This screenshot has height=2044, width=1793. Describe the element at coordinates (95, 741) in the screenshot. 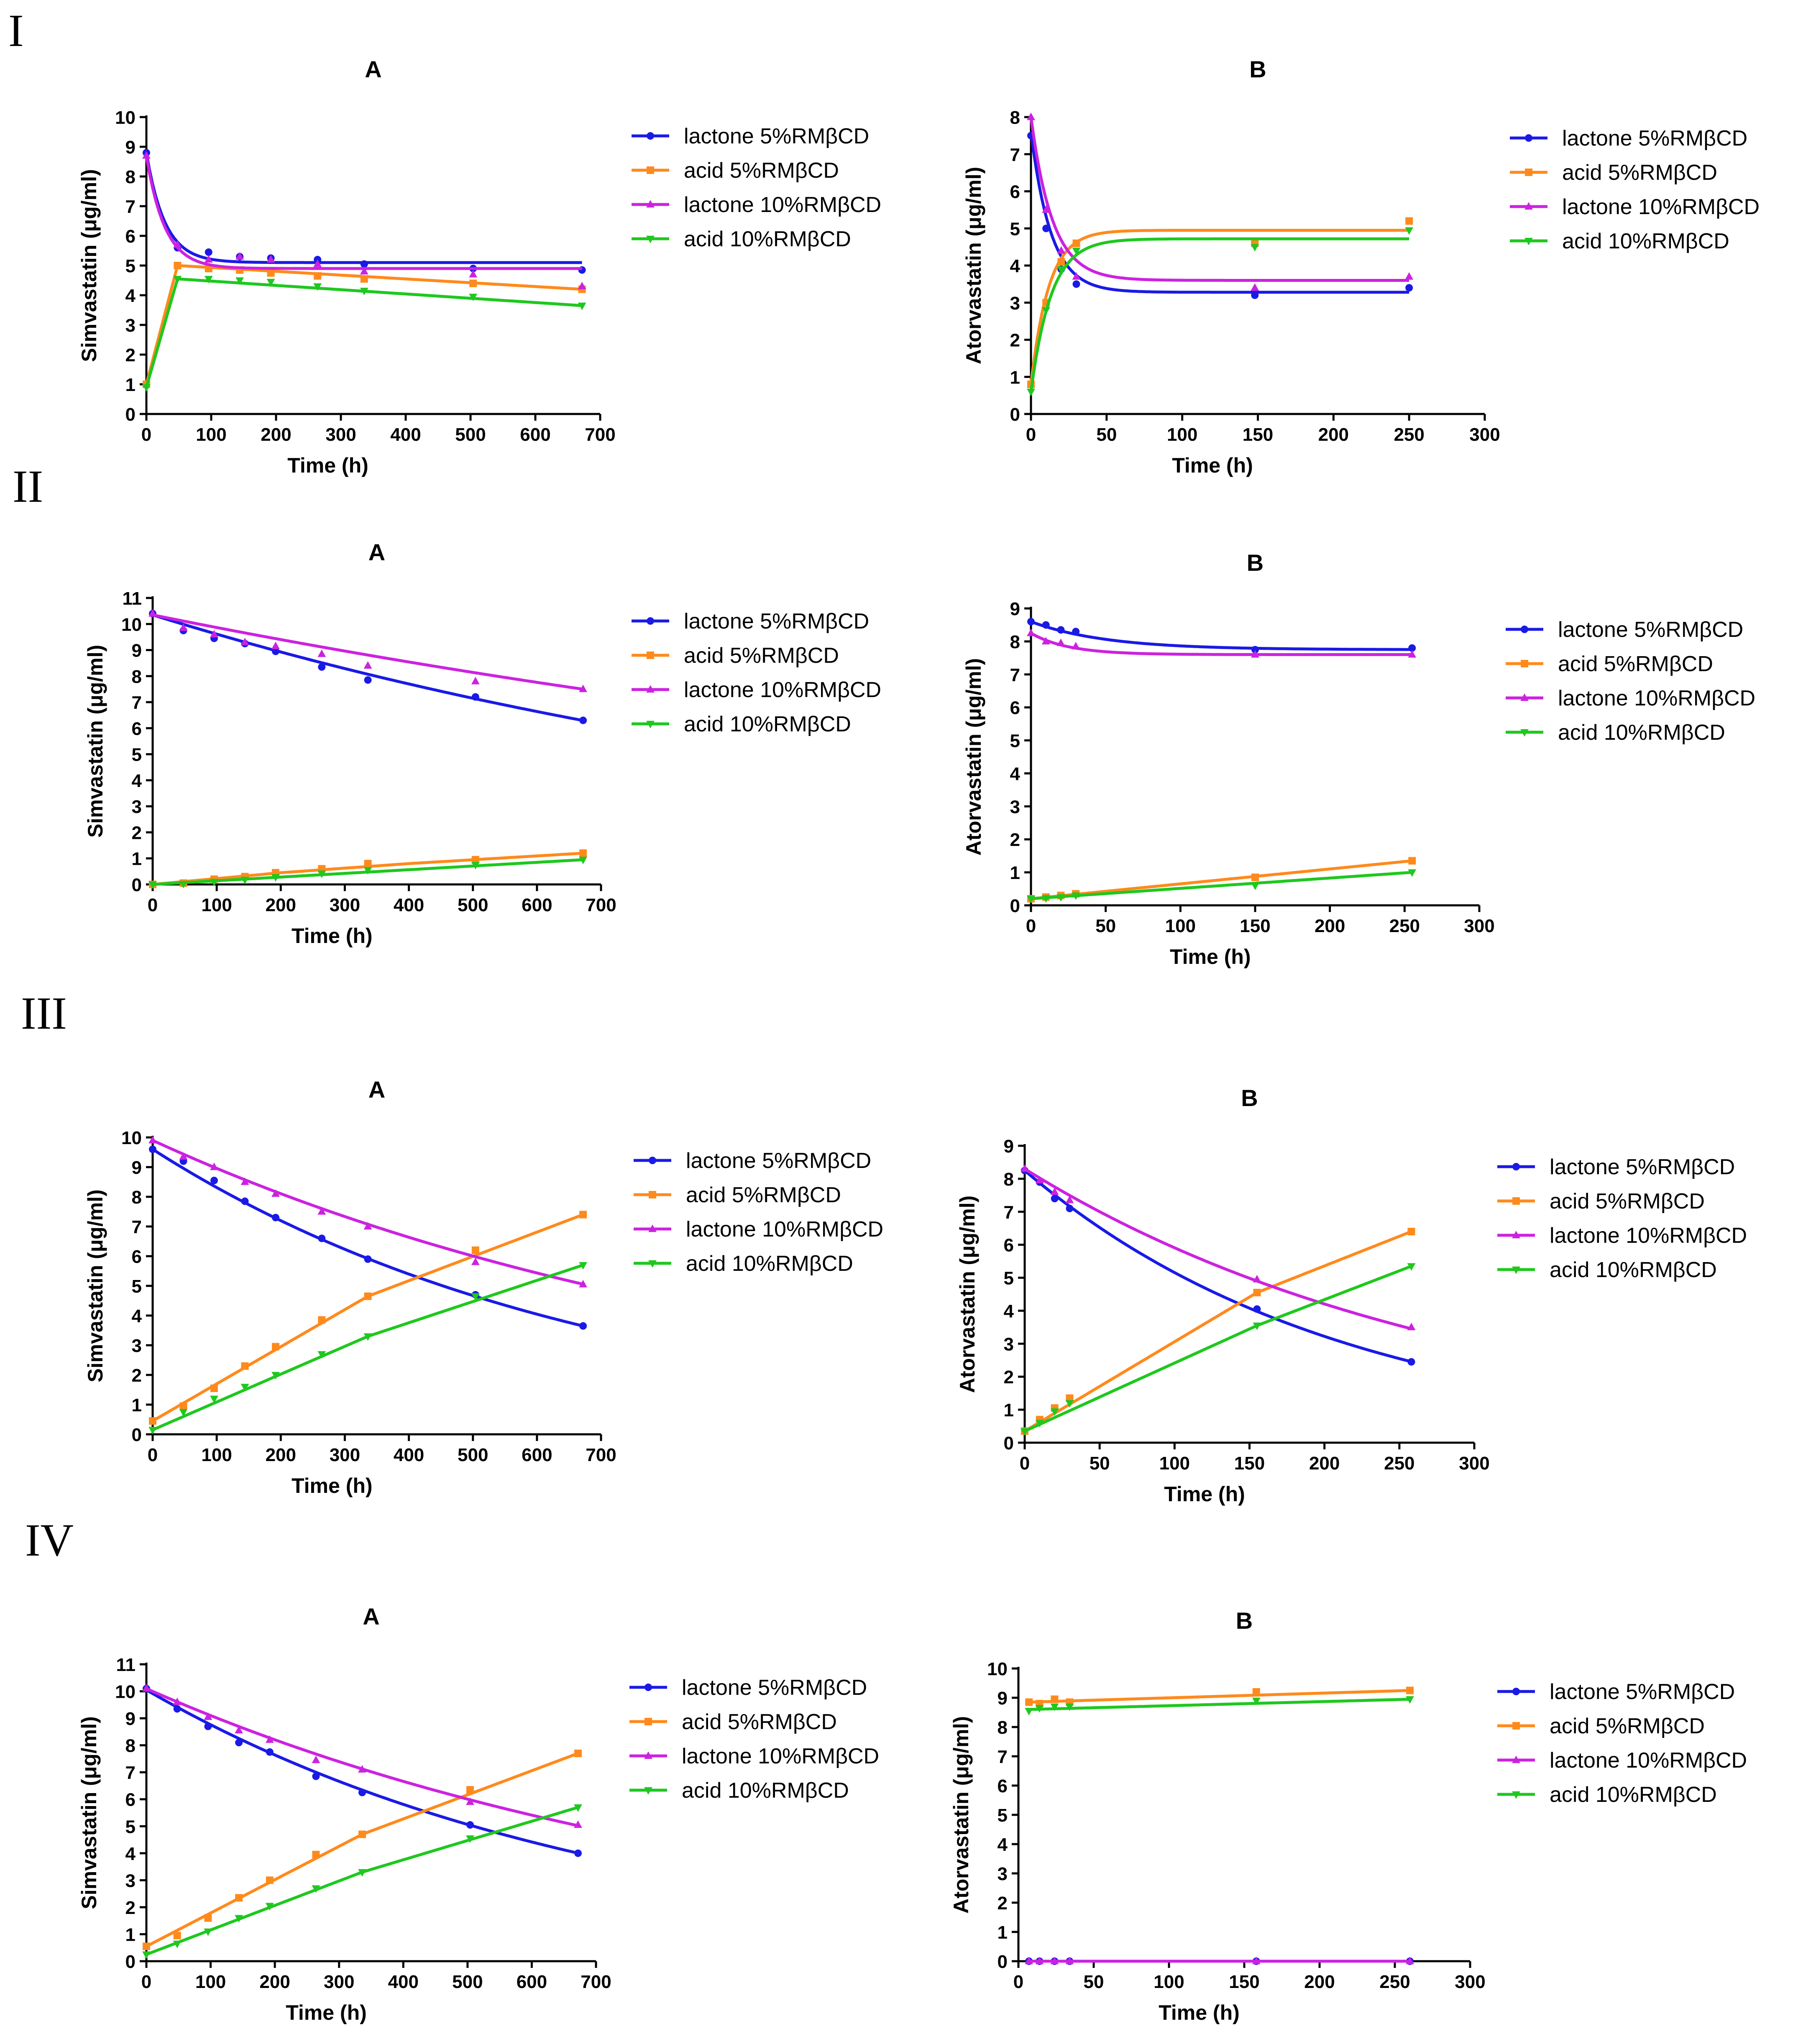

I see `y-axis-label: Simvastatin (μg/ml)` at that location.